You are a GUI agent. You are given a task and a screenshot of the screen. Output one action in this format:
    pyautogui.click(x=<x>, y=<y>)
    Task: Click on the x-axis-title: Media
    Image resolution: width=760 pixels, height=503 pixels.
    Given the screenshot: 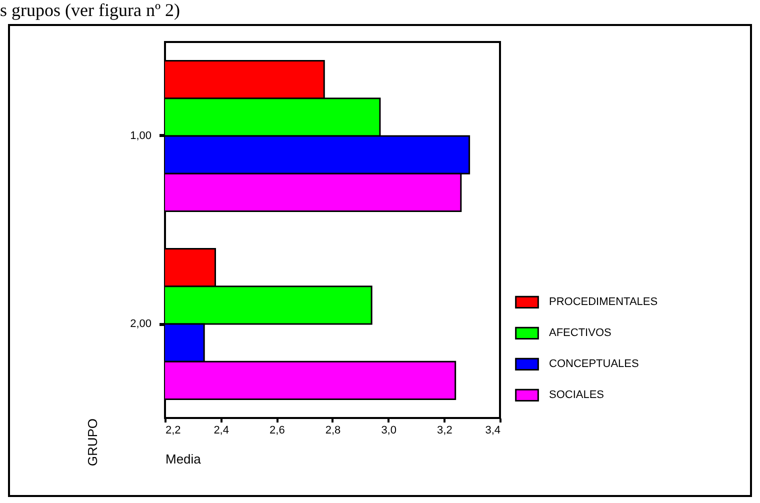 What is the action you would take?
    pyautogui.click(x=184, y=459)
    